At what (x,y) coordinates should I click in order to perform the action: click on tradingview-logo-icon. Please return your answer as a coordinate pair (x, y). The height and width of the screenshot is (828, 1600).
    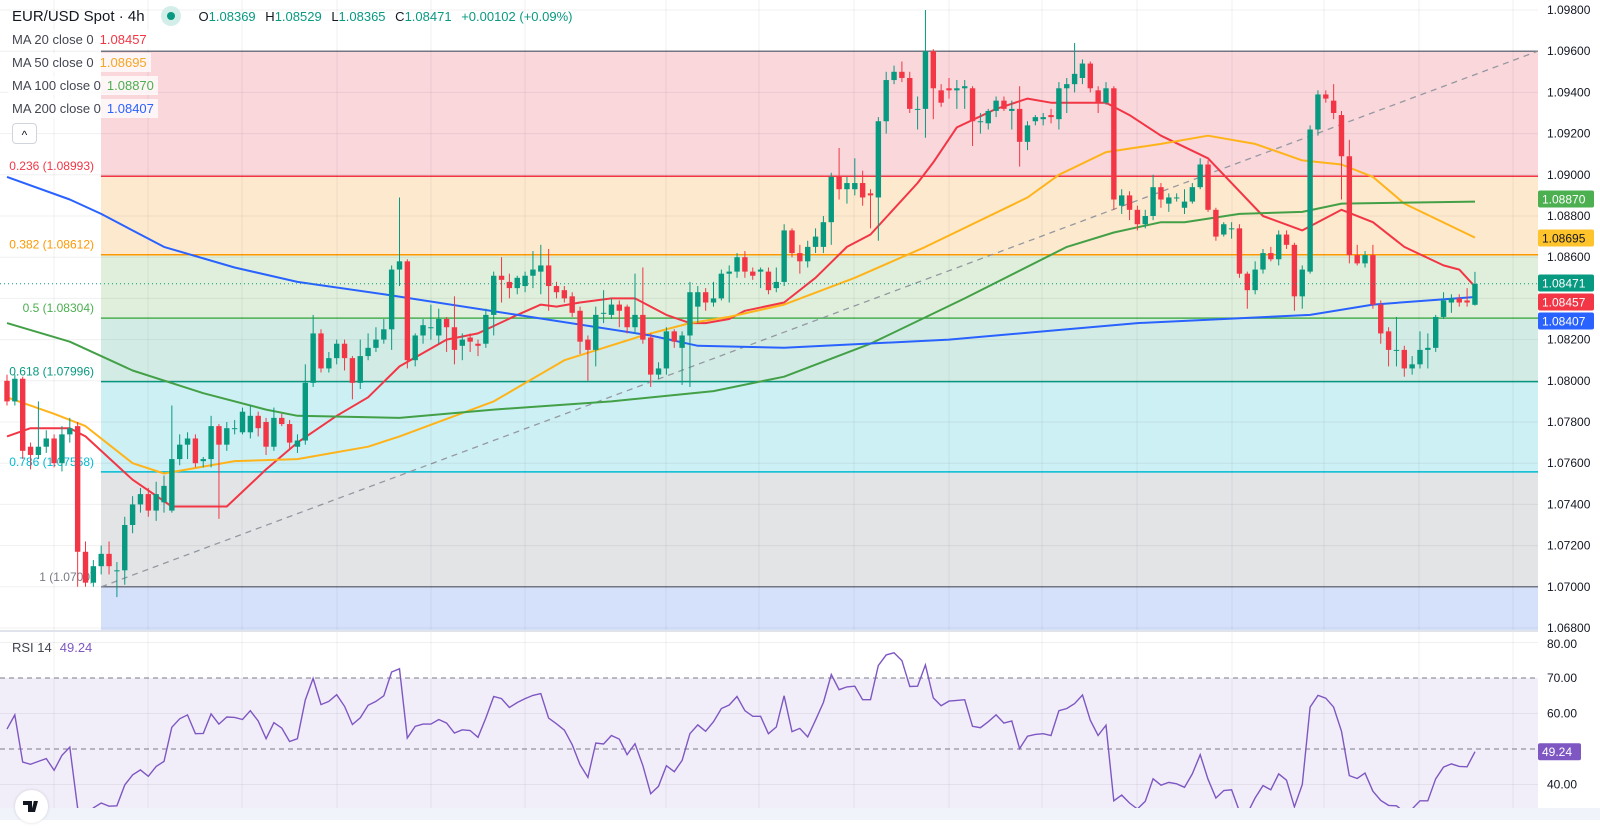
    Looking at the image, I should click on (31, 806).